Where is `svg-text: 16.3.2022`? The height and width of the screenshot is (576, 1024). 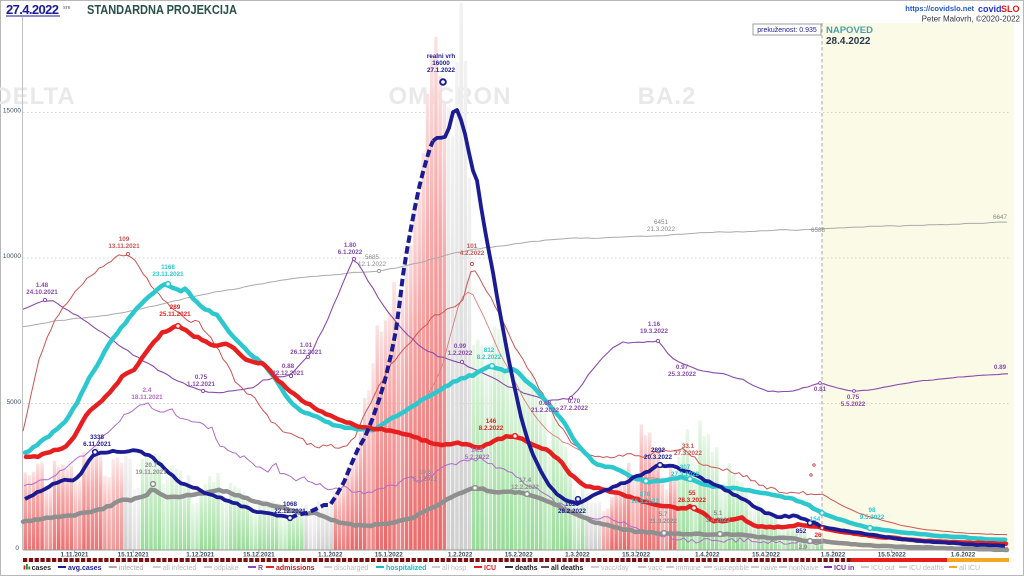 svg-text: 16.3.2022 is located at coordinates (645, 501).